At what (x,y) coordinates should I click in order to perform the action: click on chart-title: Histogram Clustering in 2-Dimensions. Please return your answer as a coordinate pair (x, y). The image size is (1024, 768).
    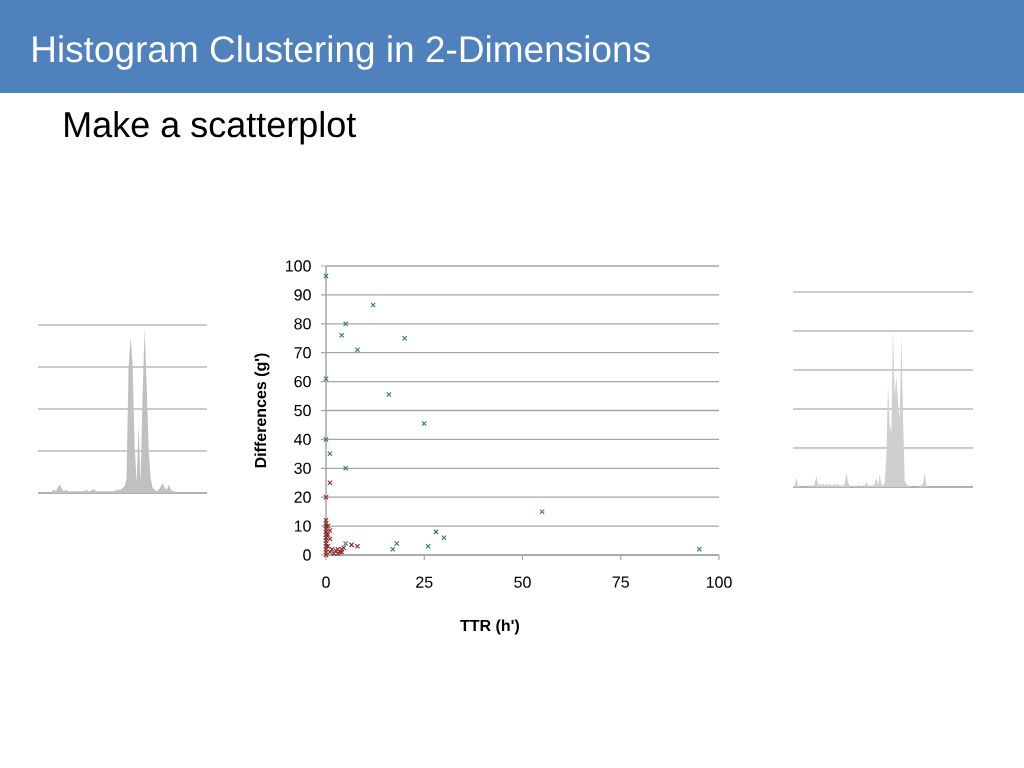
    Looking at the image, I should click on (341, 52).